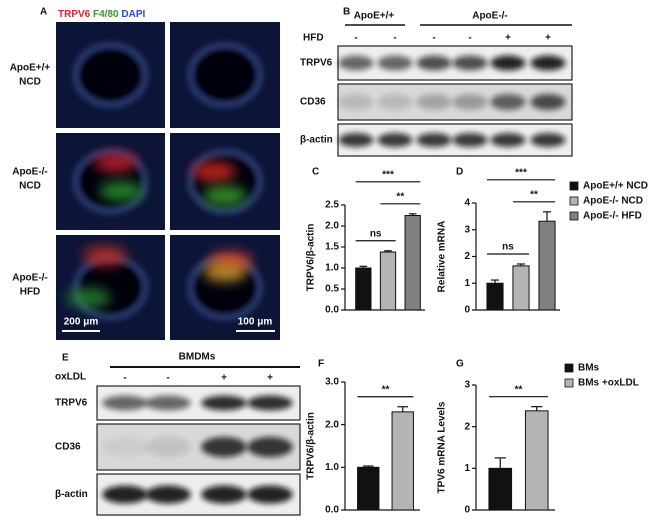 The height and width of the screenshot is (530, 669). I want to click on stain: TRPV6, so click(74, 14).